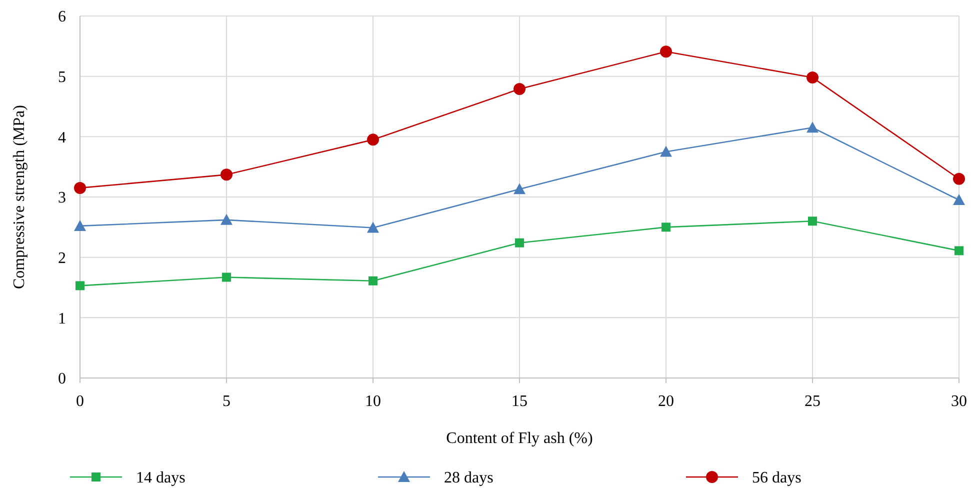  I want to click on y-tick-label: 4, so click(62, 137).